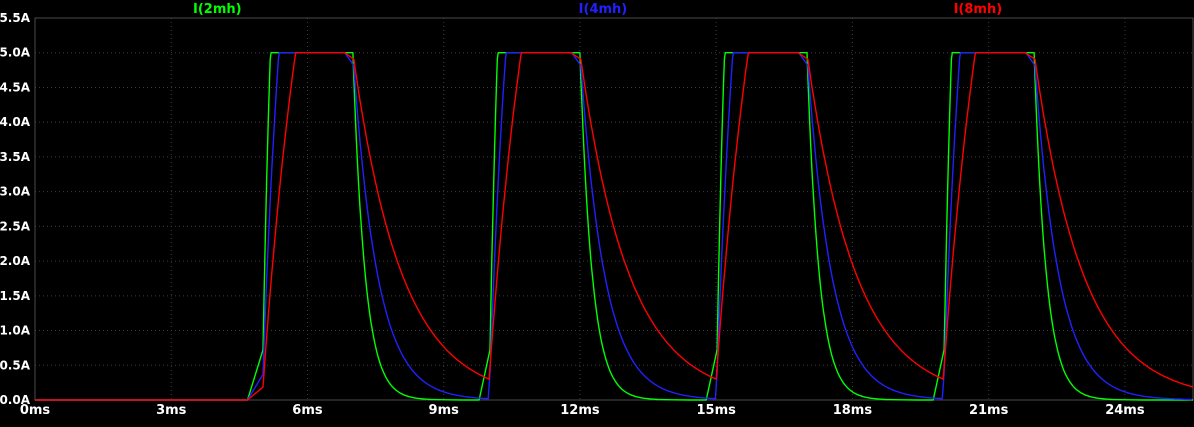  Describe the element at coordinates (15, 365) in the screenshot. I see `y-tick-label: 0.5A` at that location.